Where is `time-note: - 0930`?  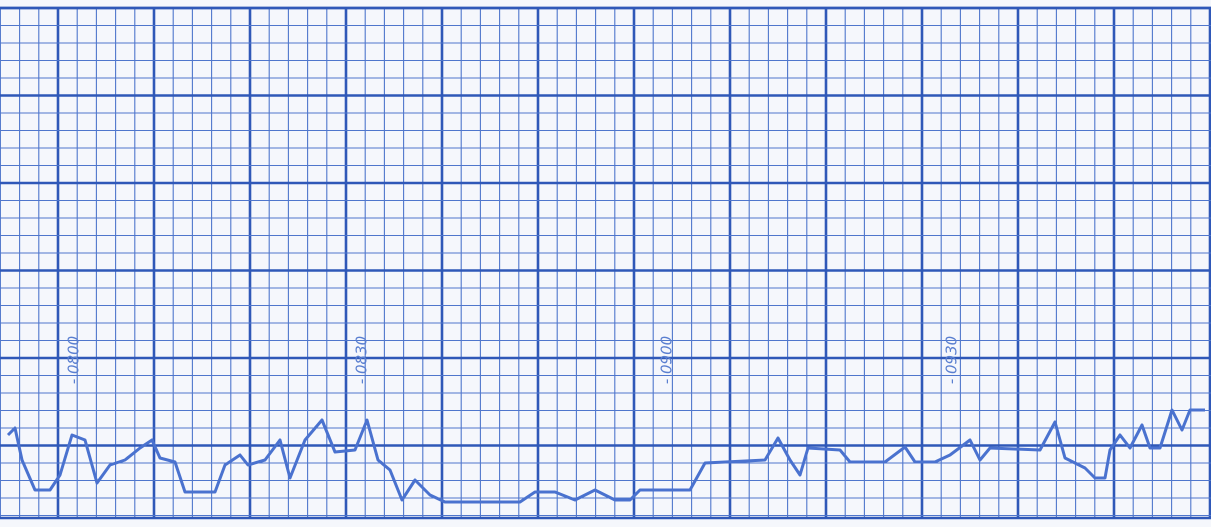
time-note: - 0930 is located at coordinates (952, 360).